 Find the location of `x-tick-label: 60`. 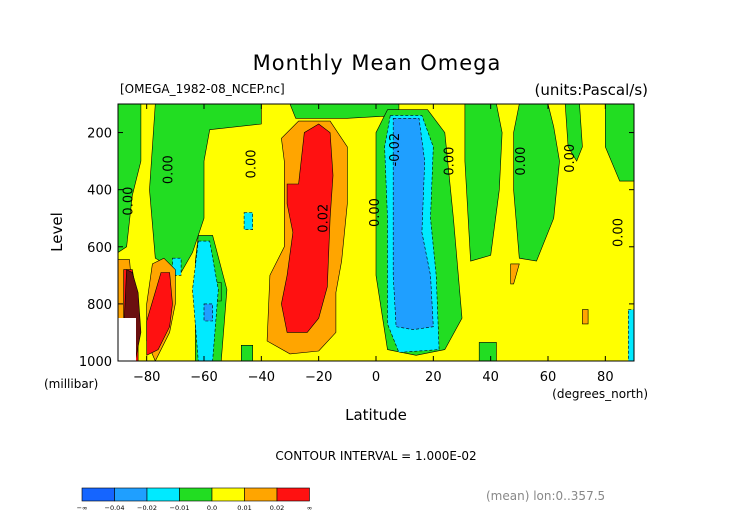

x-tick-label: 60 is located at coordinates (548, 377).